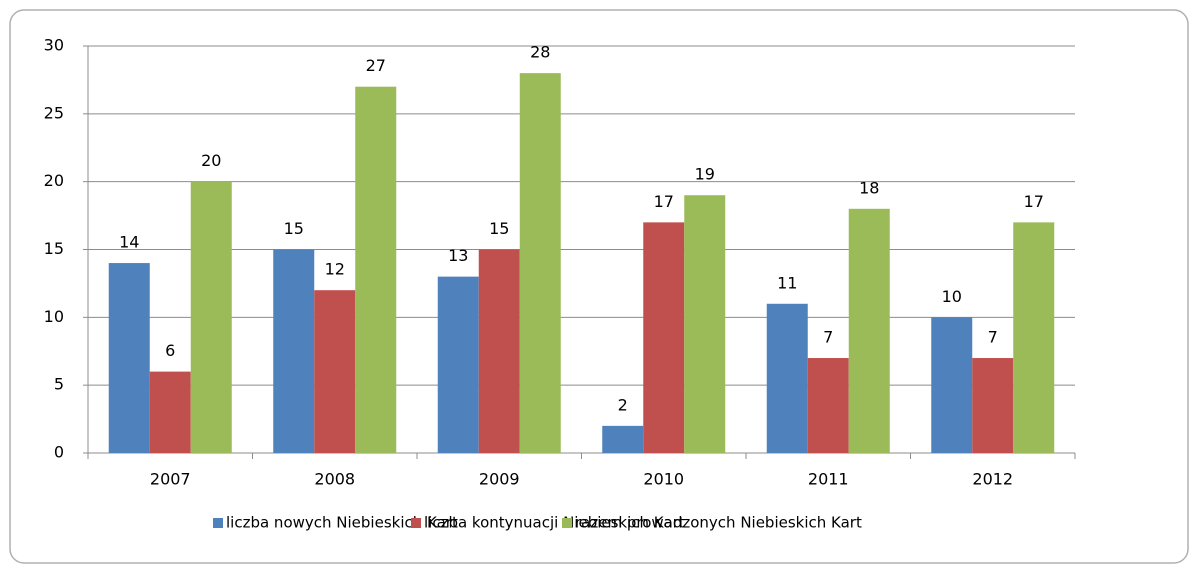 The width and height of the screenshot is (1195, 569). I want to click on data-label: 12, so click(335, 269).